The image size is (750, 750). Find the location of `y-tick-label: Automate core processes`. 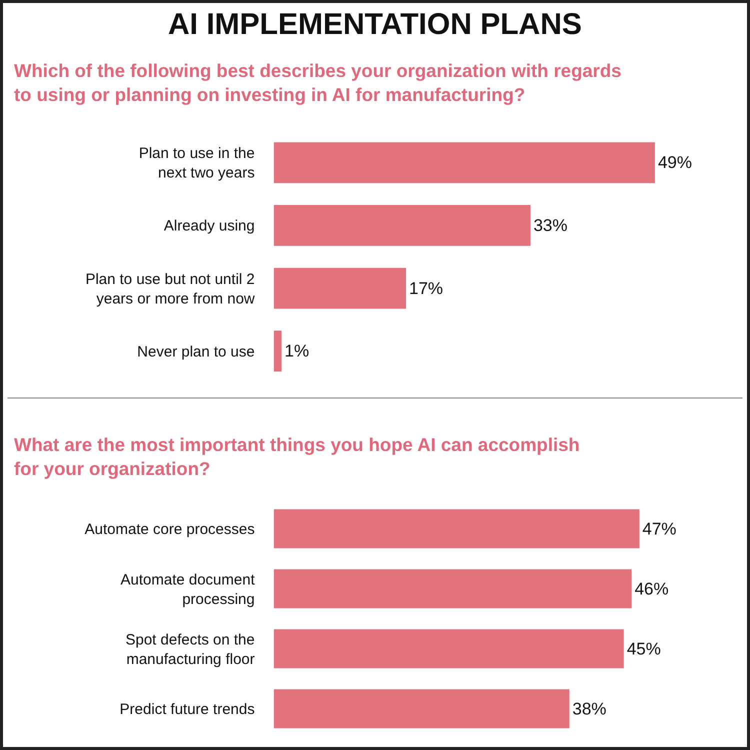

y-tick-label: Automate core processes is located at coordinates (169, 529).